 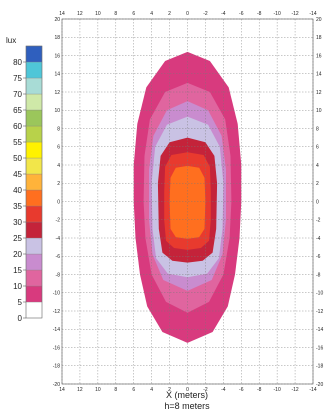 What do you see at coordinates (133, 390) in the screenshot?
I see `x-tick-label-bottom: 6` at bounding box center [133, 390].